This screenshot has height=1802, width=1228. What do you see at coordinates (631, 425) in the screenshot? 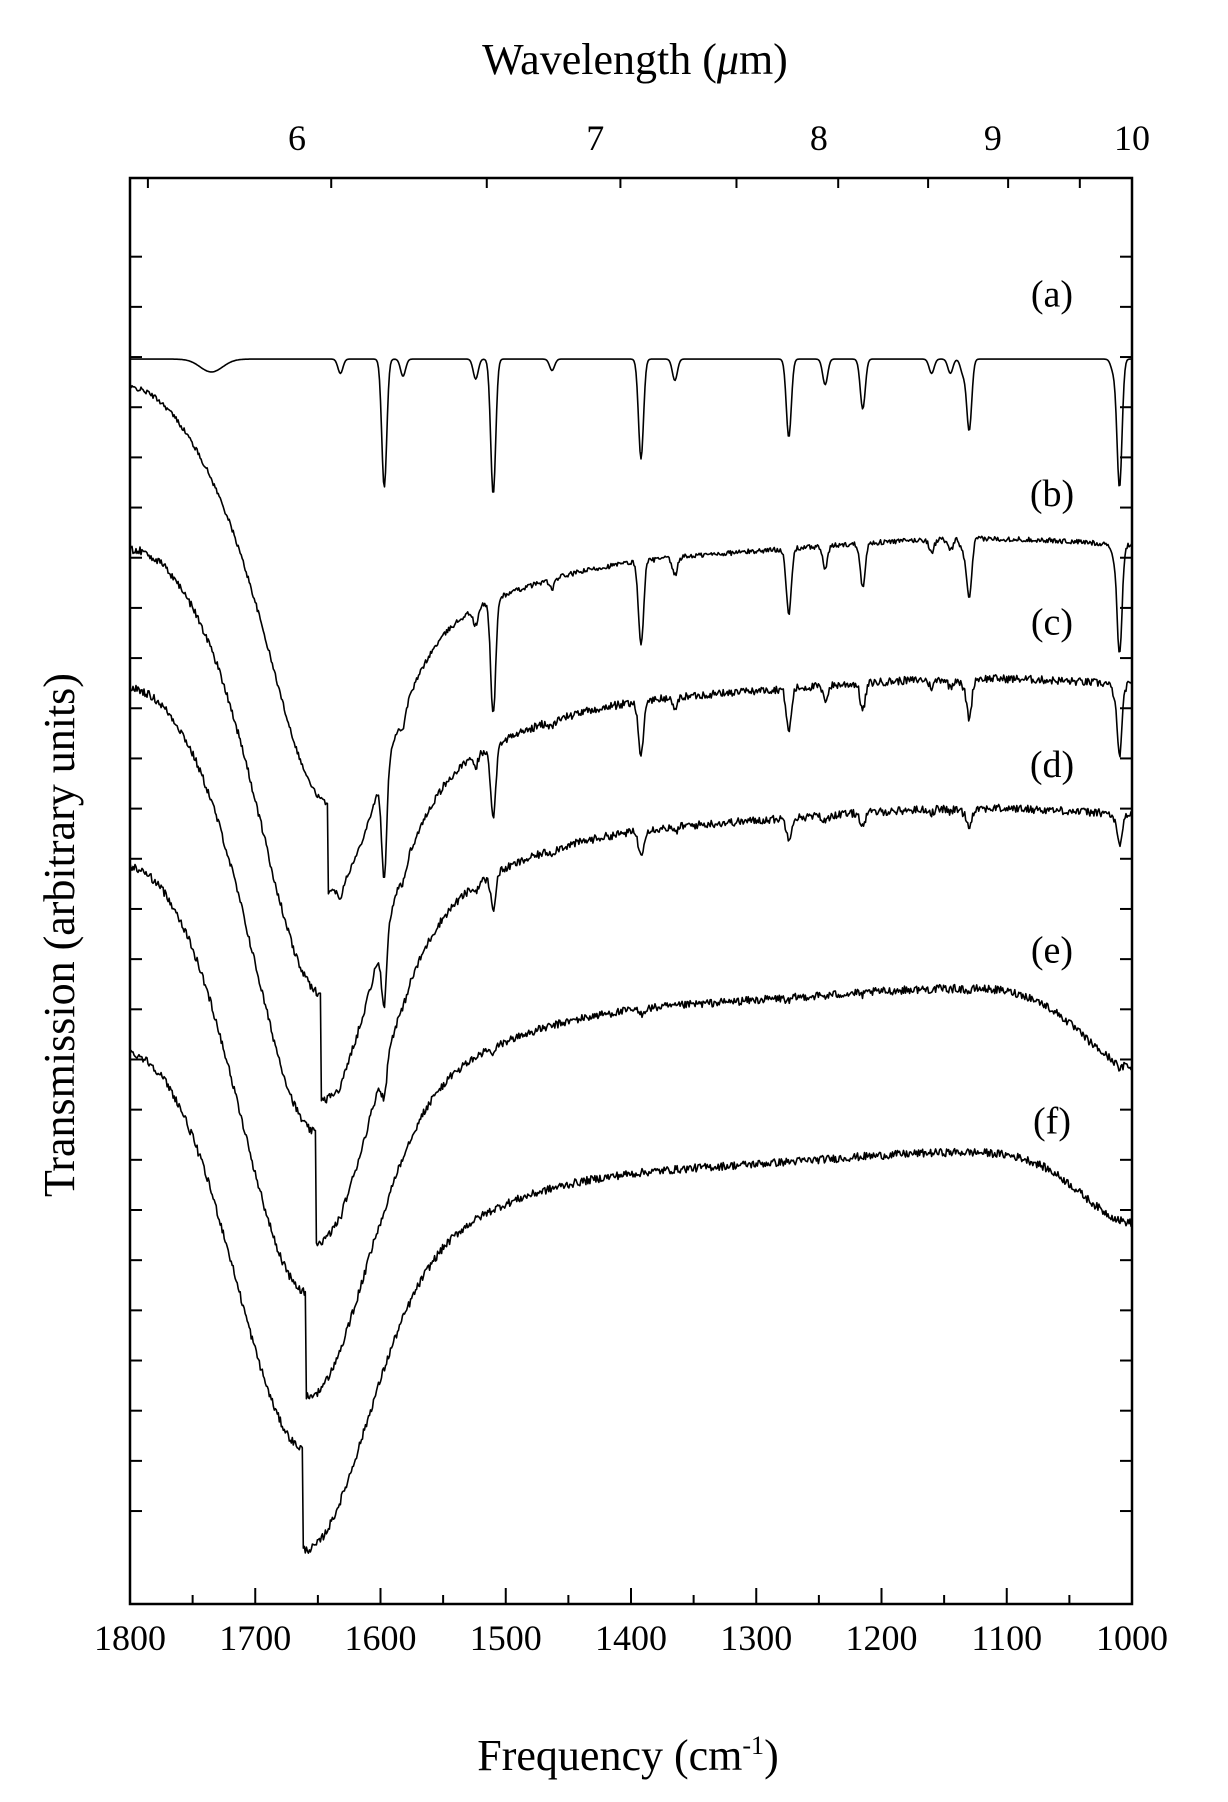
I see `series-trace-a` at bounding box center [631, 425].